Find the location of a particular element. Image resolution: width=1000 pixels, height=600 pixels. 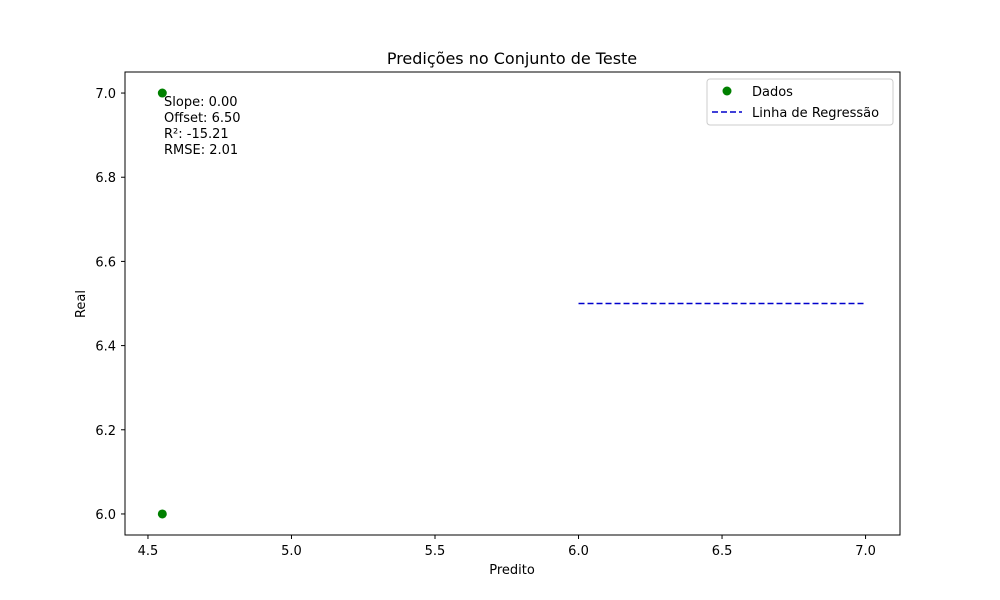

x-axis: 4.5 5.0 5.5 6.0 6.5 7.0 is located at coordinates (507, 547).